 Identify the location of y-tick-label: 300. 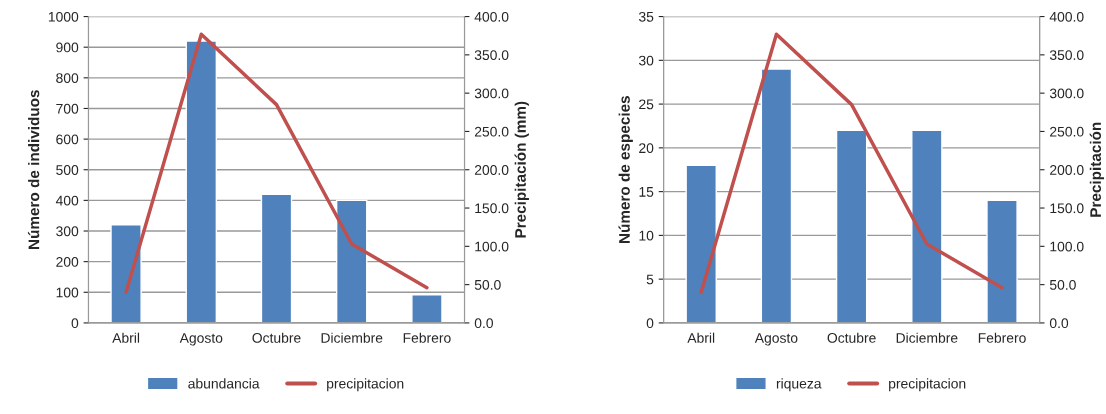
(67, 231).